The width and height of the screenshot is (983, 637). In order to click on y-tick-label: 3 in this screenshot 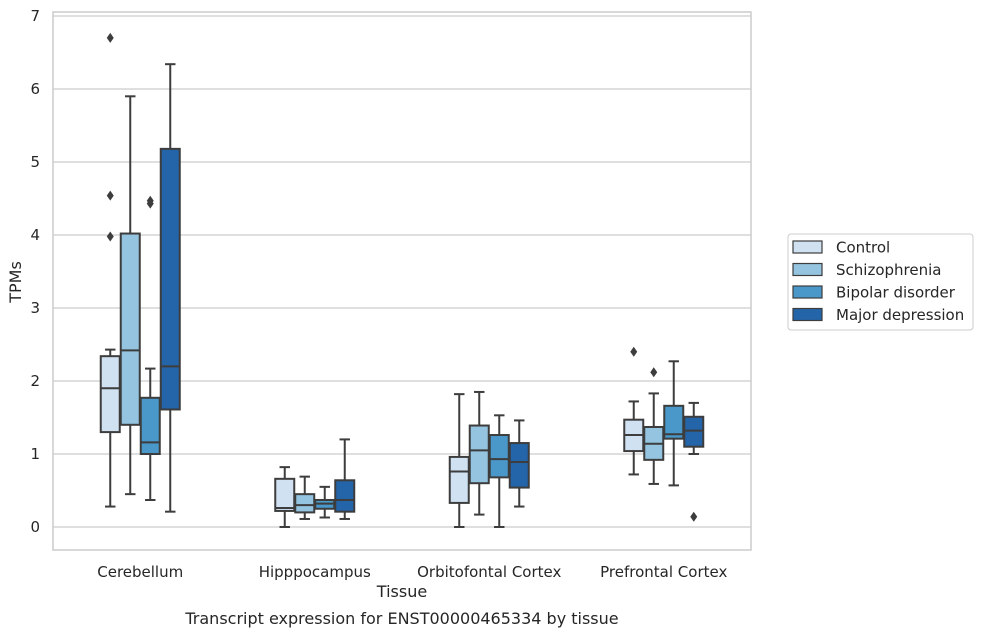, I will do `click(35, 308)`.